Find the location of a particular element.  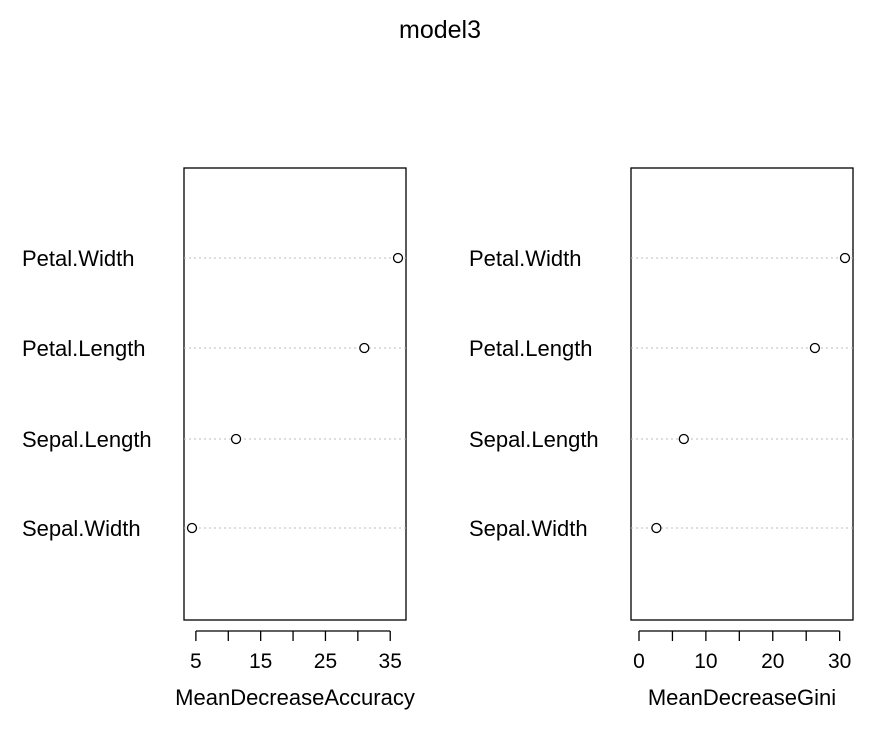

x-tick-label: 15 is located at coordinates (260, 661).